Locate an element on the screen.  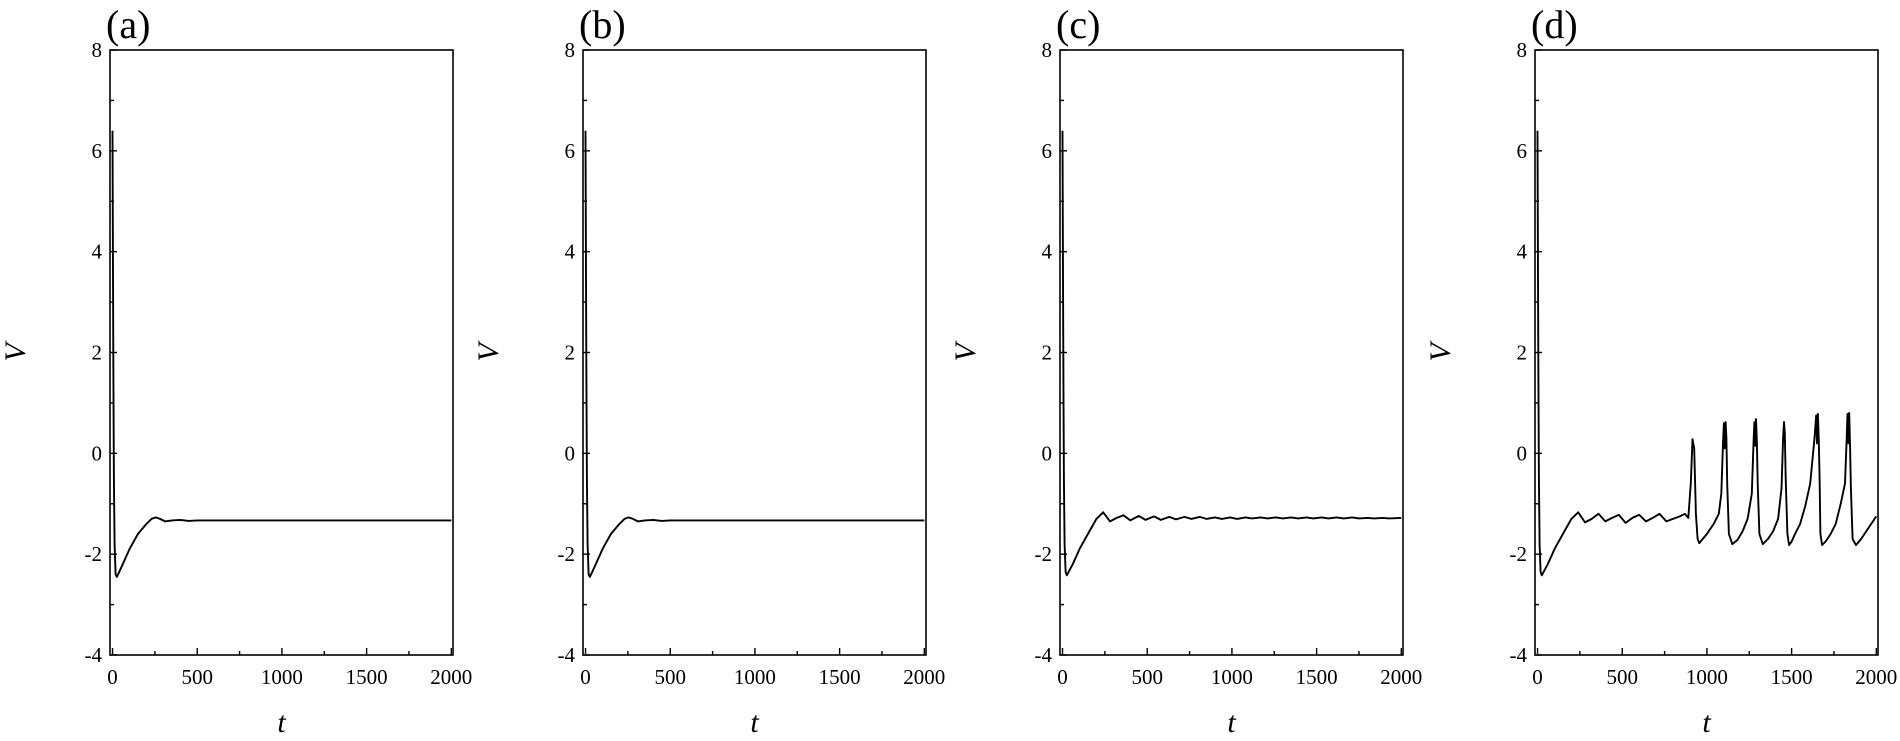
panel-label: (a) is located at coordinates (128, 24).